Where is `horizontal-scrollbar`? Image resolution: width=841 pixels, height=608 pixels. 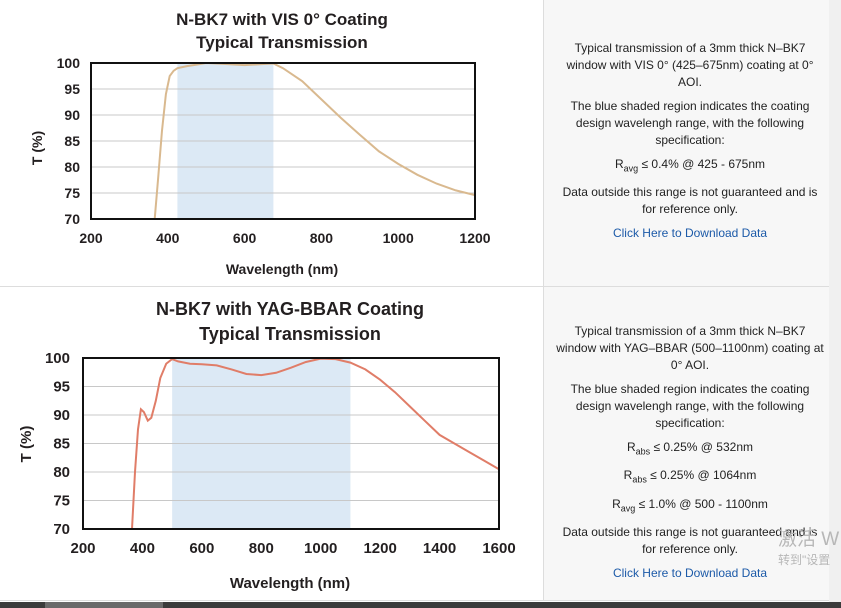 horizontal-scrollbar is located at coordinates (420, 605).